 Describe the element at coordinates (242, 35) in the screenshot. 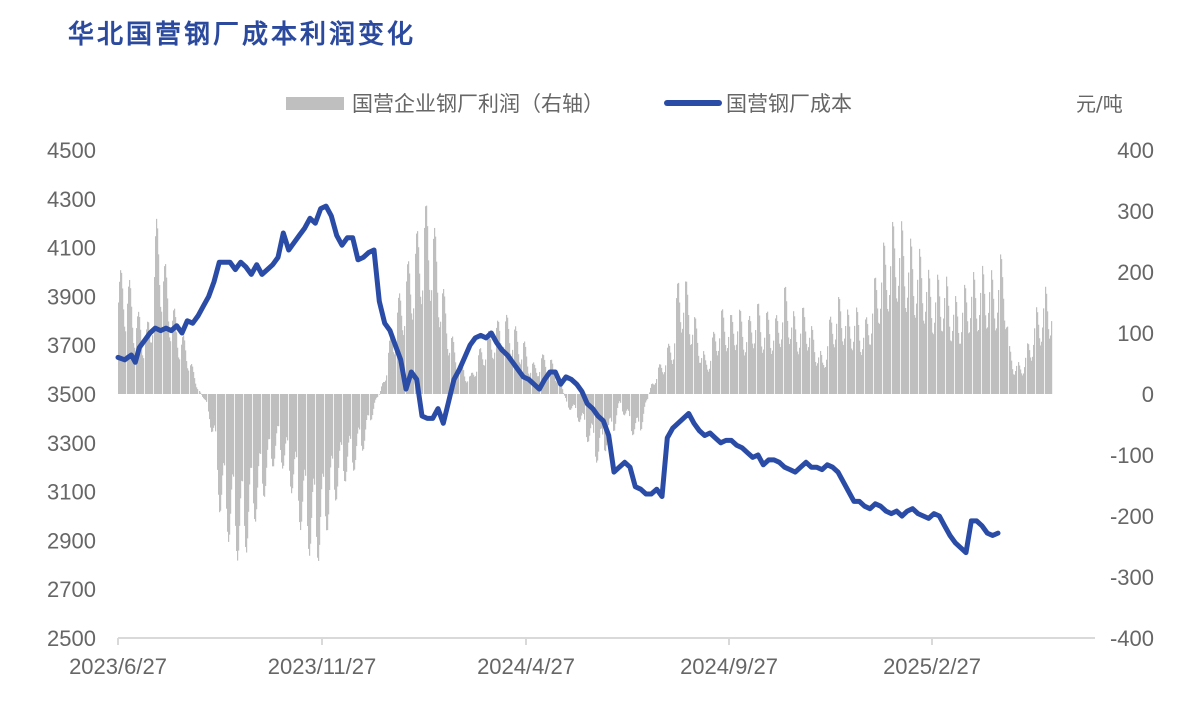

I see `chart-title: 华北国营钢厂成本利润变化` at that location.